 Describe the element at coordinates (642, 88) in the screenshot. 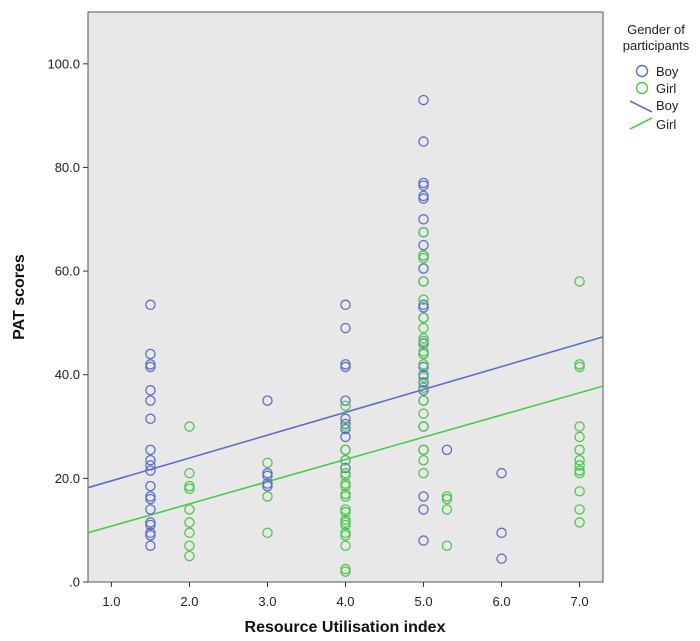

I see `legend-marker-girl` at that location.